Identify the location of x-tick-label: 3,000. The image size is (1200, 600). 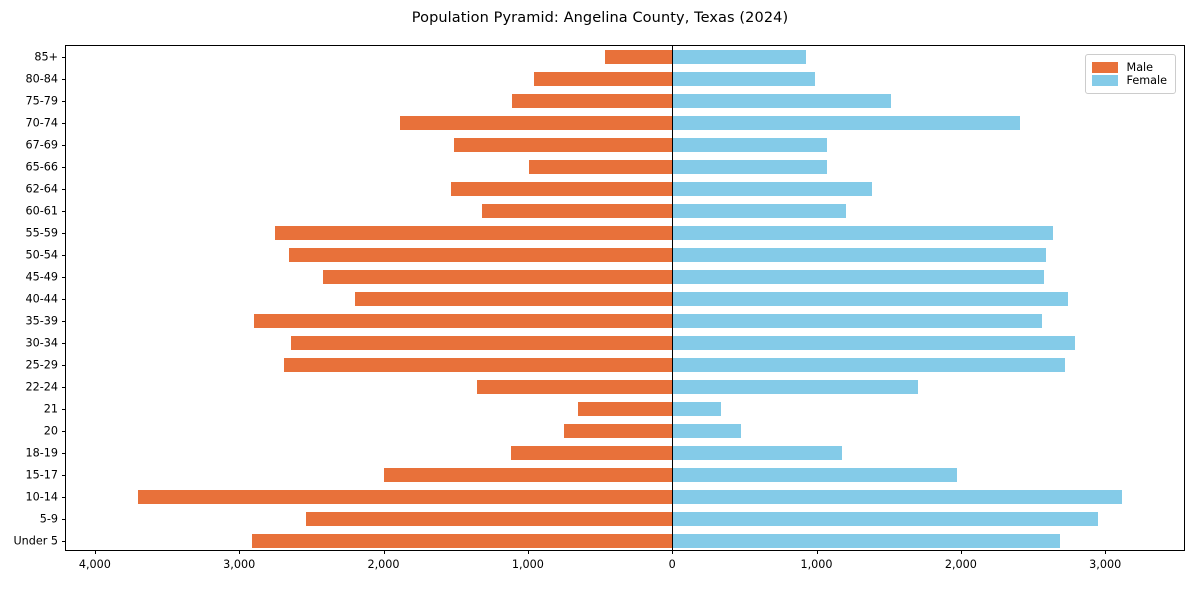
(1105, 564).